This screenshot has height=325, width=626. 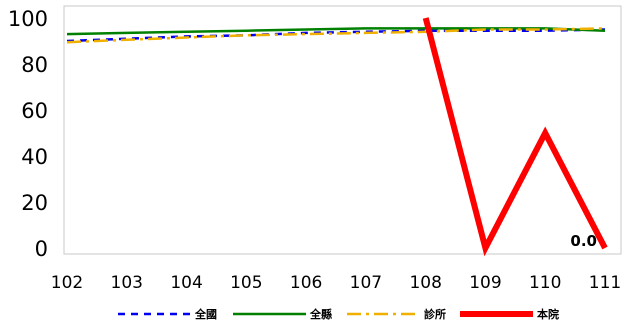 What do you see at coordinates (545, 283) in the screenshot?
I see `x-tick-label: 110` at bounding box center [545, 283].